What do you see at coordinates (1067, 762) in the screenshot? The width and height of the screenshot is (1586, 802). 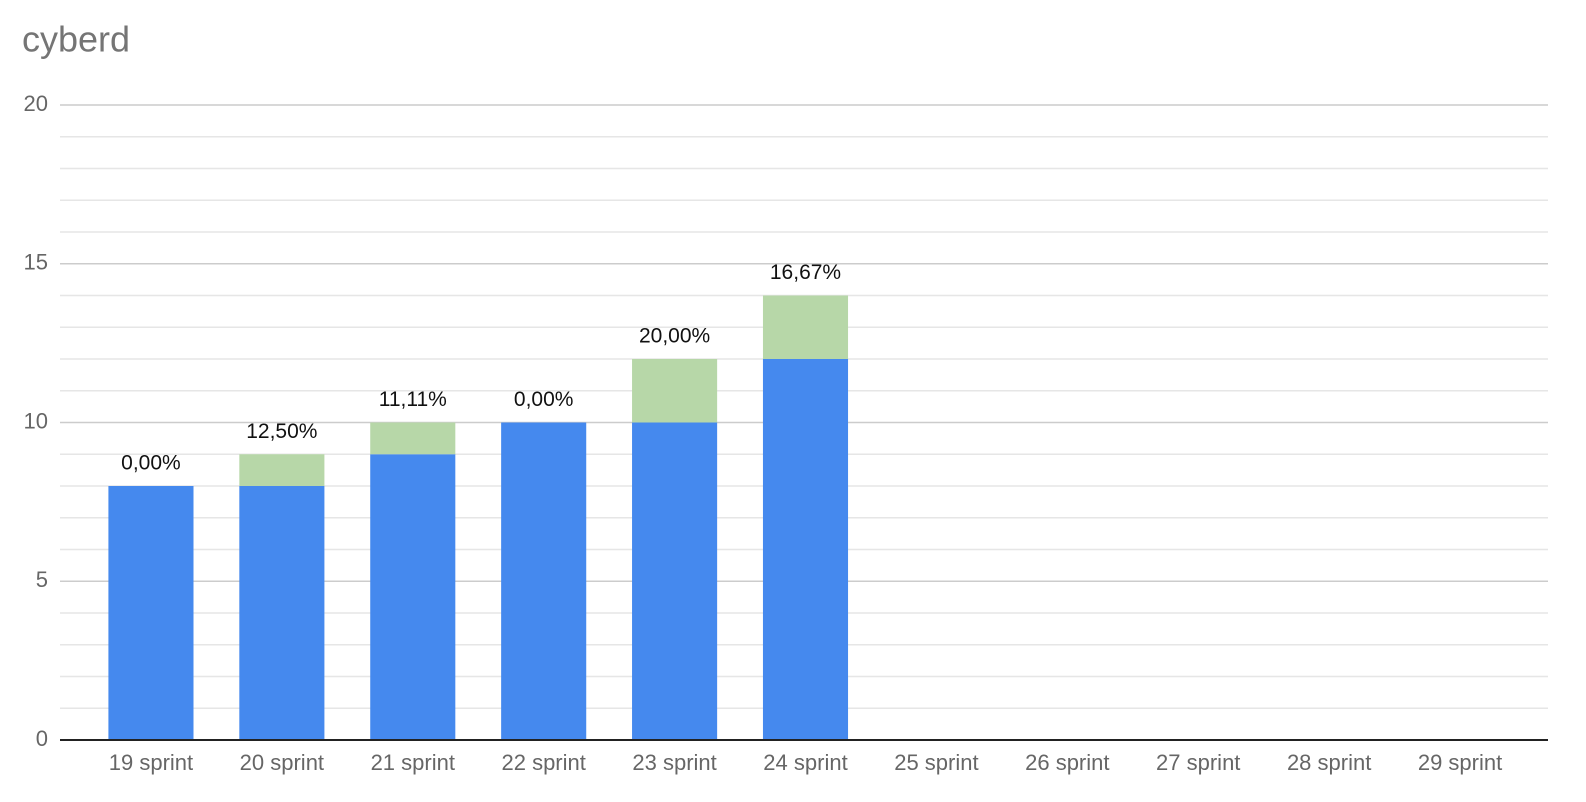 I see `x-tick-label: 26 sprint` at bounding box center [1067, 762].